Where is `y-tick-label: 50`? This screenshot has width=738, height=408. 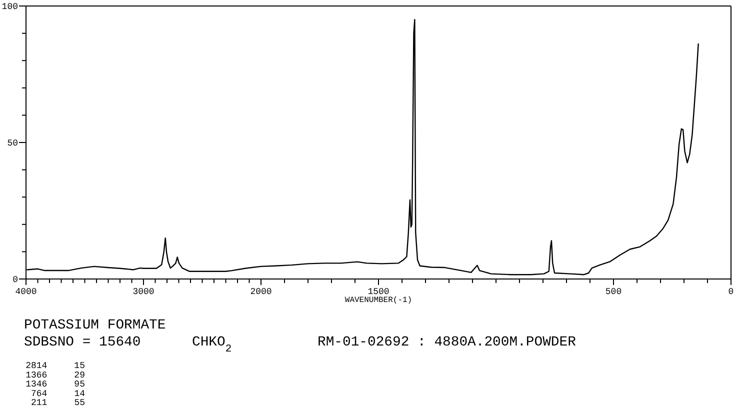 y-tick-label: 50 is located at coordinates (12, 143).